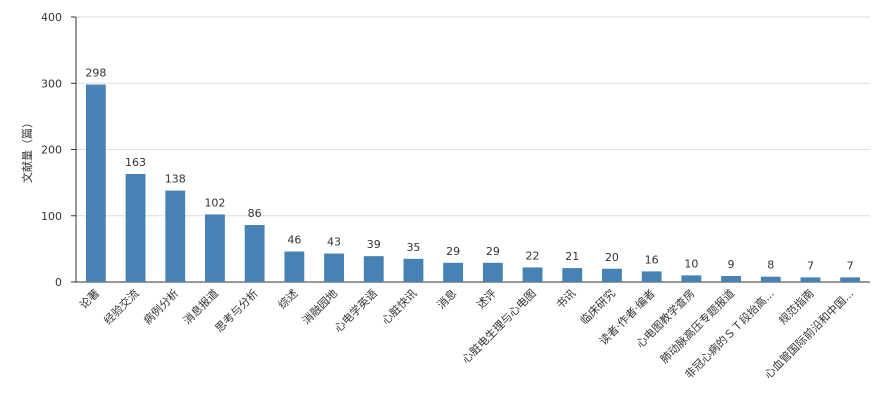 The image size is (880, 419). What do you see at coordinates (214, 202) in the screenshot?
I see `data-label: 102` at bounding box center [214, 202].